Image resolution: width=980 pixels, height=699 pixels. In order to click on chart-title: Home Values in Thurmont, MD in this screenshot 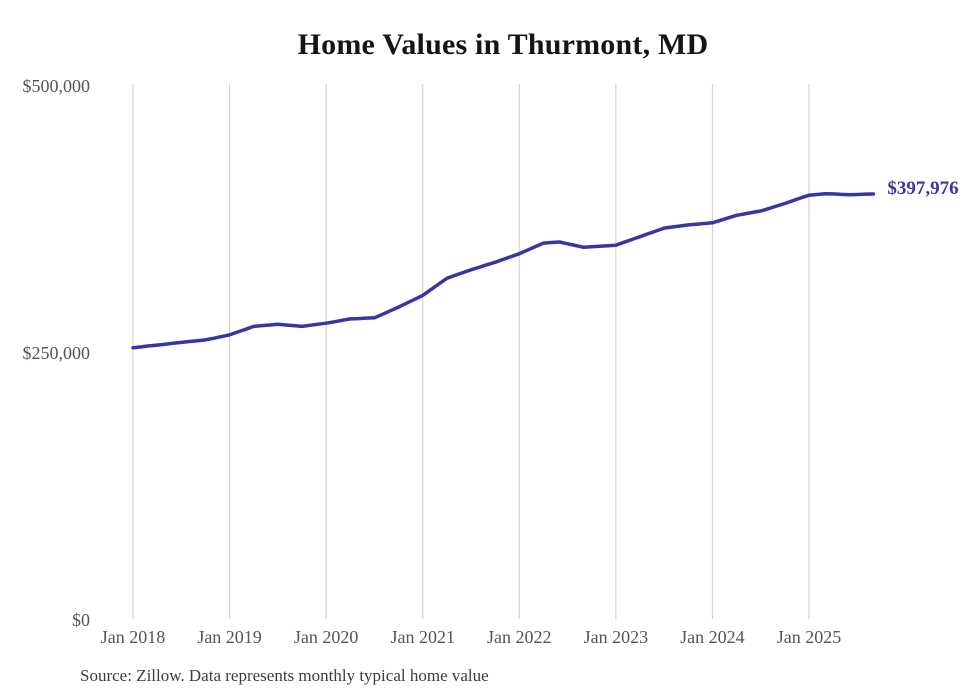, I will do `click(503, 44)`.